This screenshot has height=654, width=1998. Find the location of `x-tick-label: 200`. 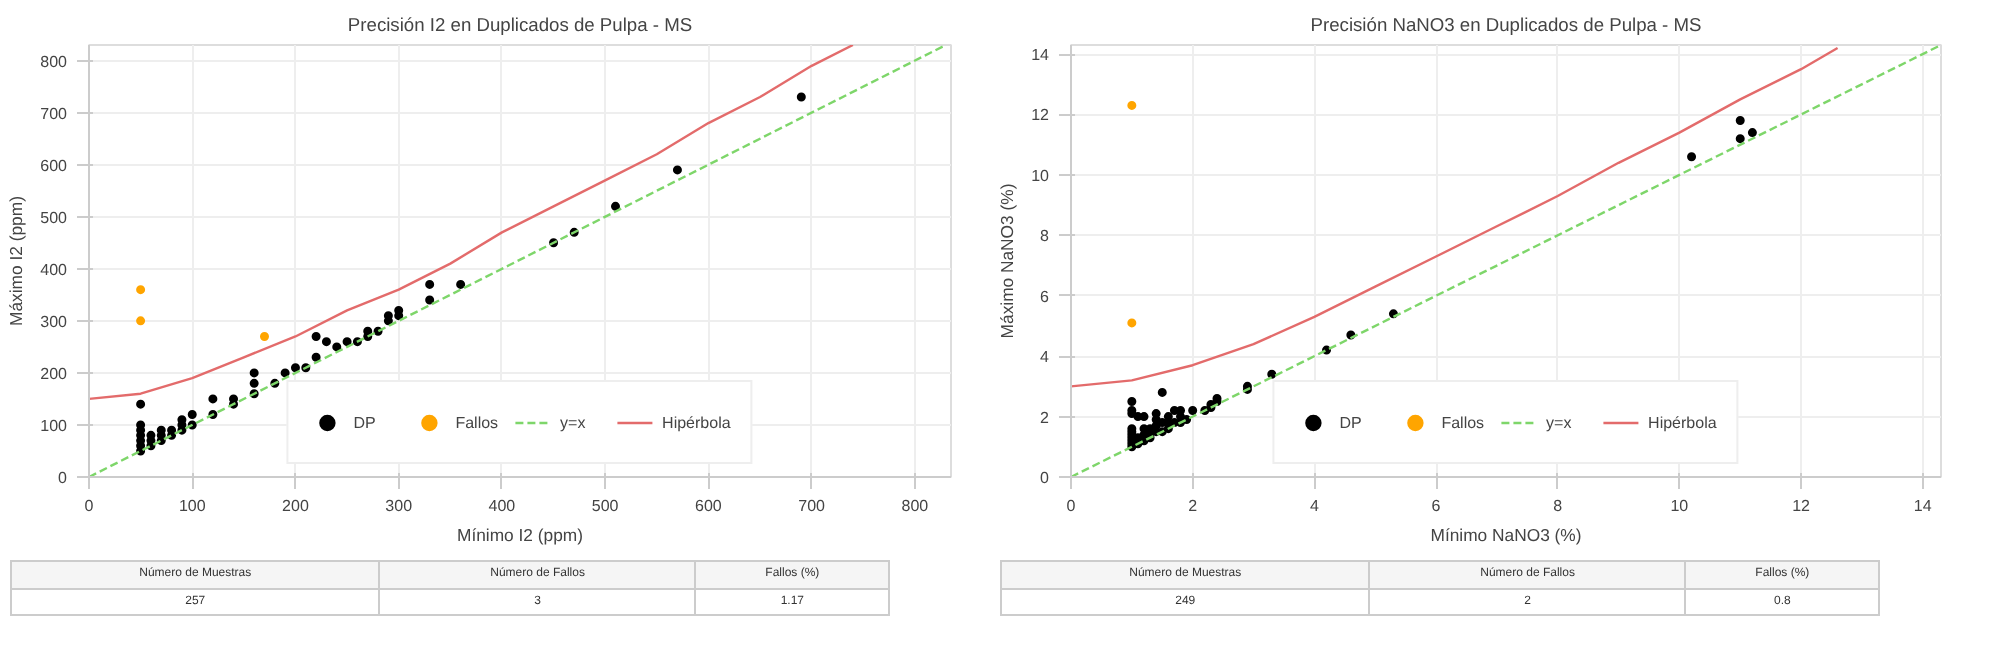

x-tick-label: 200 is located at coordinates (296, 506).